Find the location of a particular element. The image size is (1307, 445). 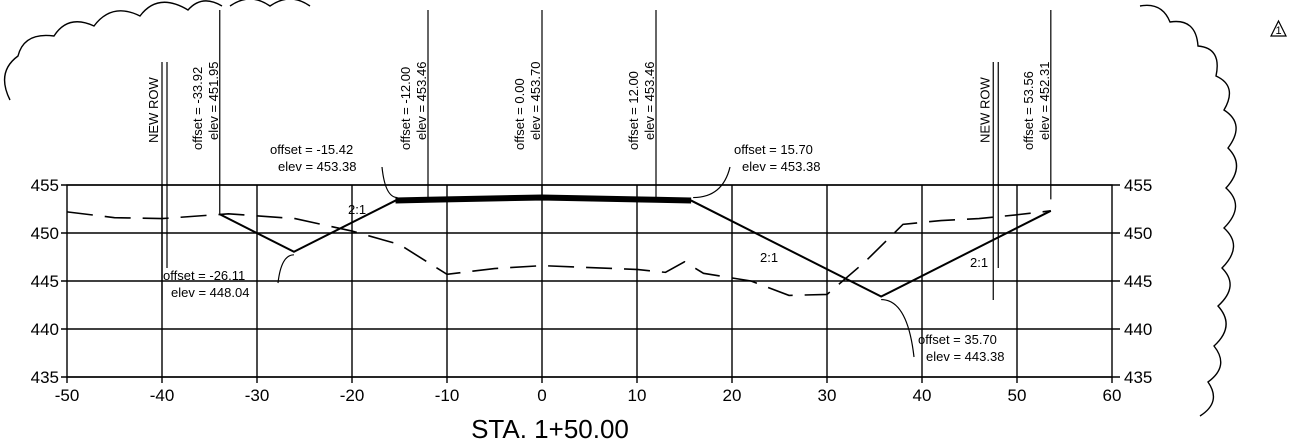

x-tick-label: -50 is located at coordinates (67, 395).